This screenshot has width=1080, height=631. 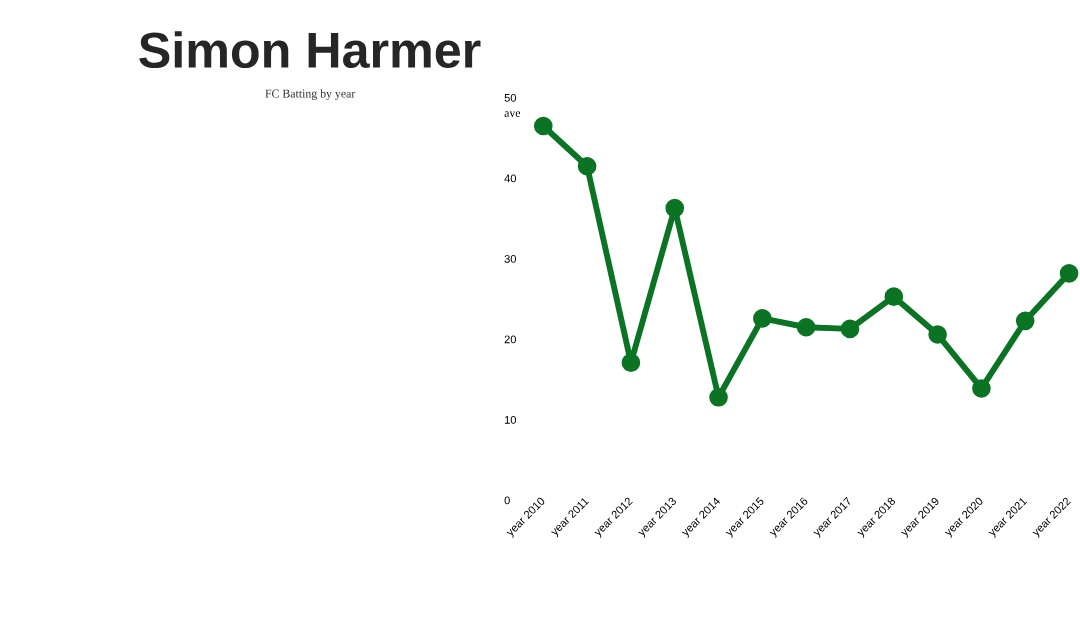 I want to click on y-tick-label: 40, so click(x=510, y=178).